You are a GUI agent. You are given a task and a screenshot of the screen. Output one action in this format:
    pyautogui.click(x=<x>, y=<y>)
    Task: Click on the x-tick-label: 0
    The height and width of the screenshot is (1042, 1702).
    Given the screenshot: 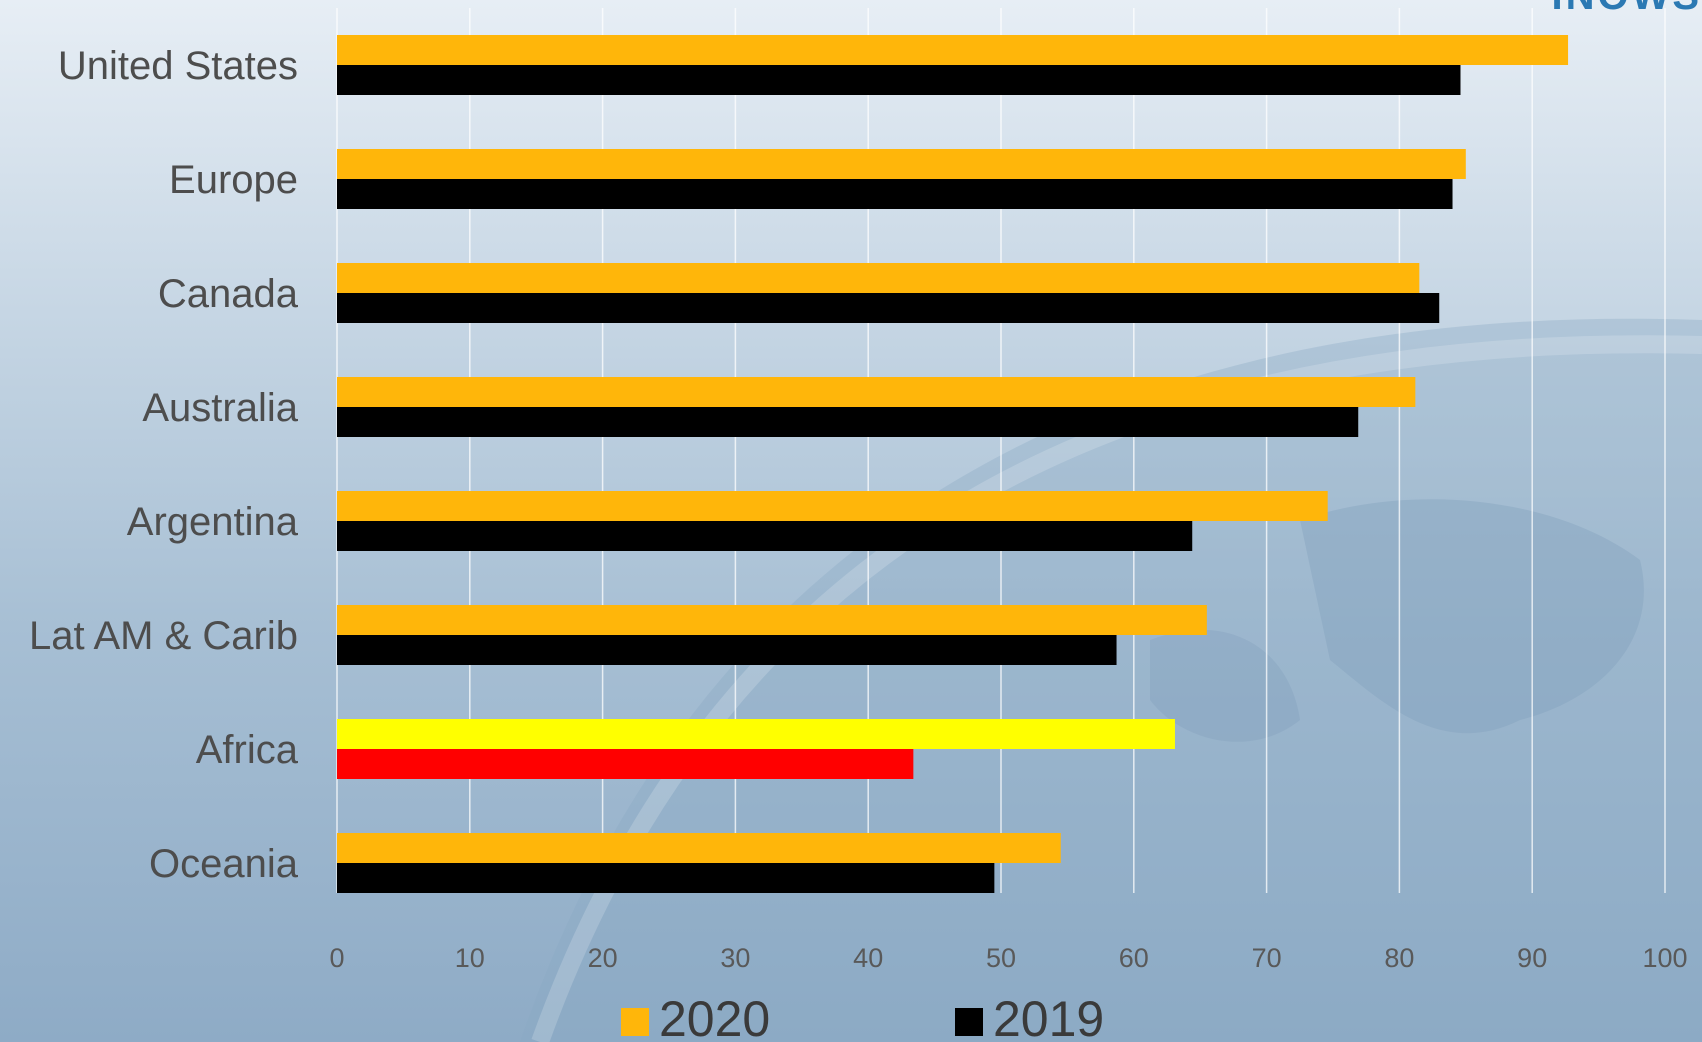 What is the action you would take?
    pyautogui.click(x=336, y=958)
    